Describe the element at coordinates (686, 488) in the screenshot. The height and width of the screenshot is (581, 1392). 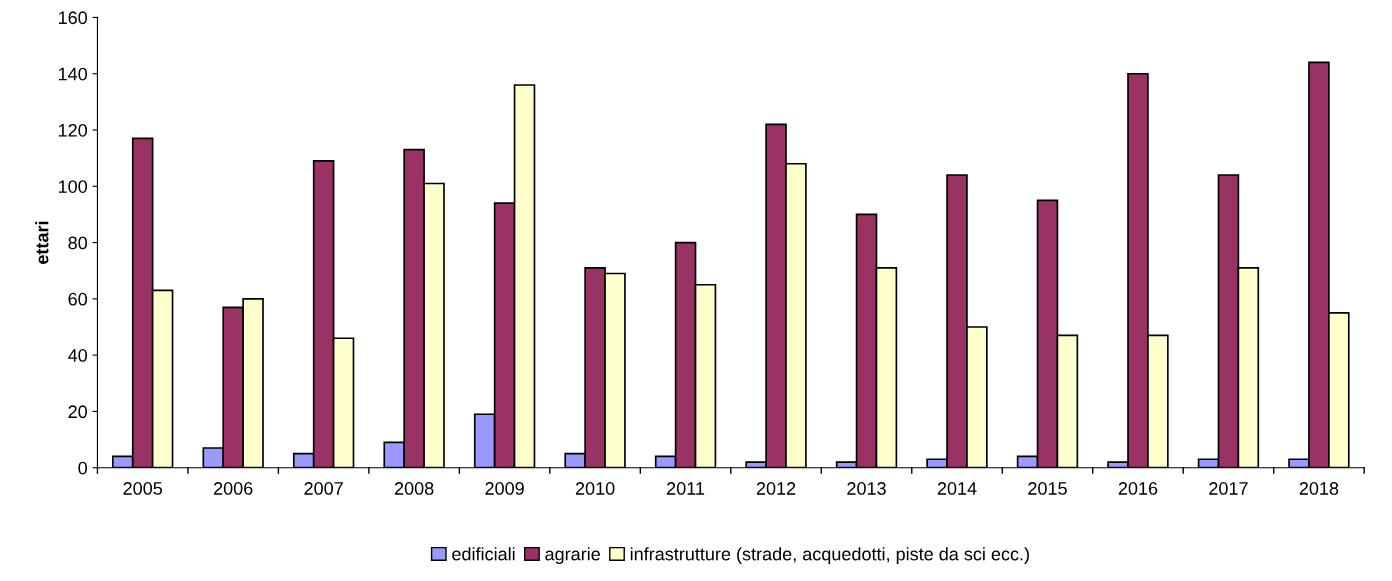
I see `x-tick-label: 2011` at that location.